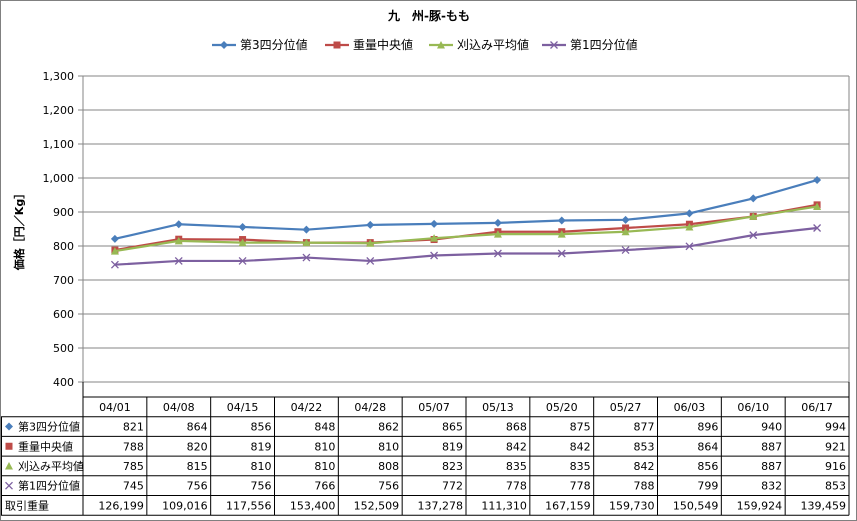 The image size is (857, 521). I want to click on legend-entry: 第1四分位値, so click(590, 44).